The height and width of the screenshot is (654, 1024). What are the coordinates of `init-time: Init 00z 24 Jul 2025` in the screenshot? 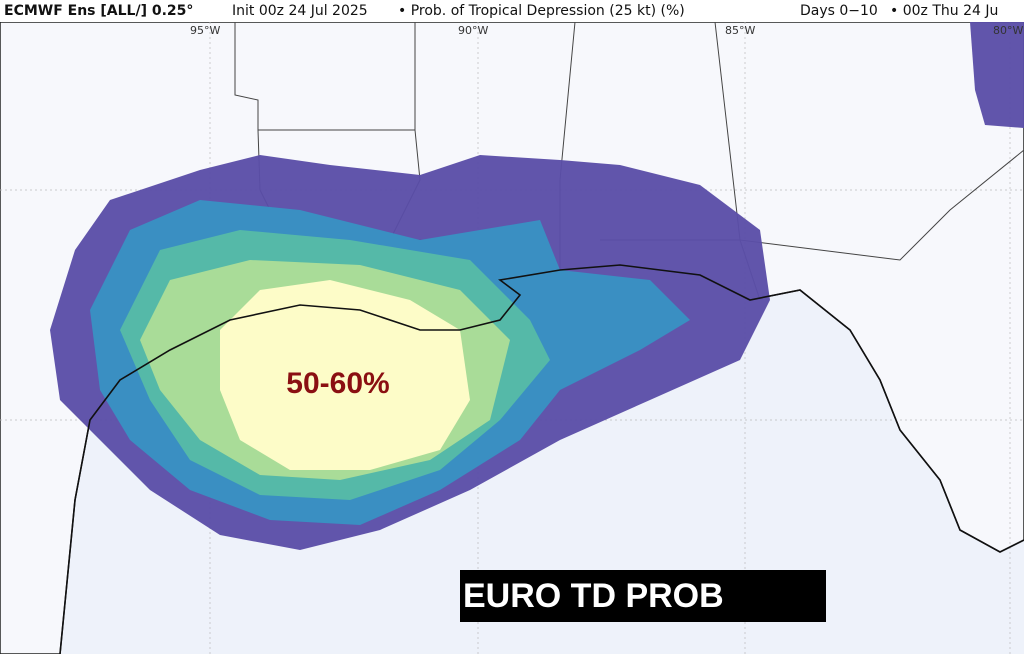 It's located at (300, 11).